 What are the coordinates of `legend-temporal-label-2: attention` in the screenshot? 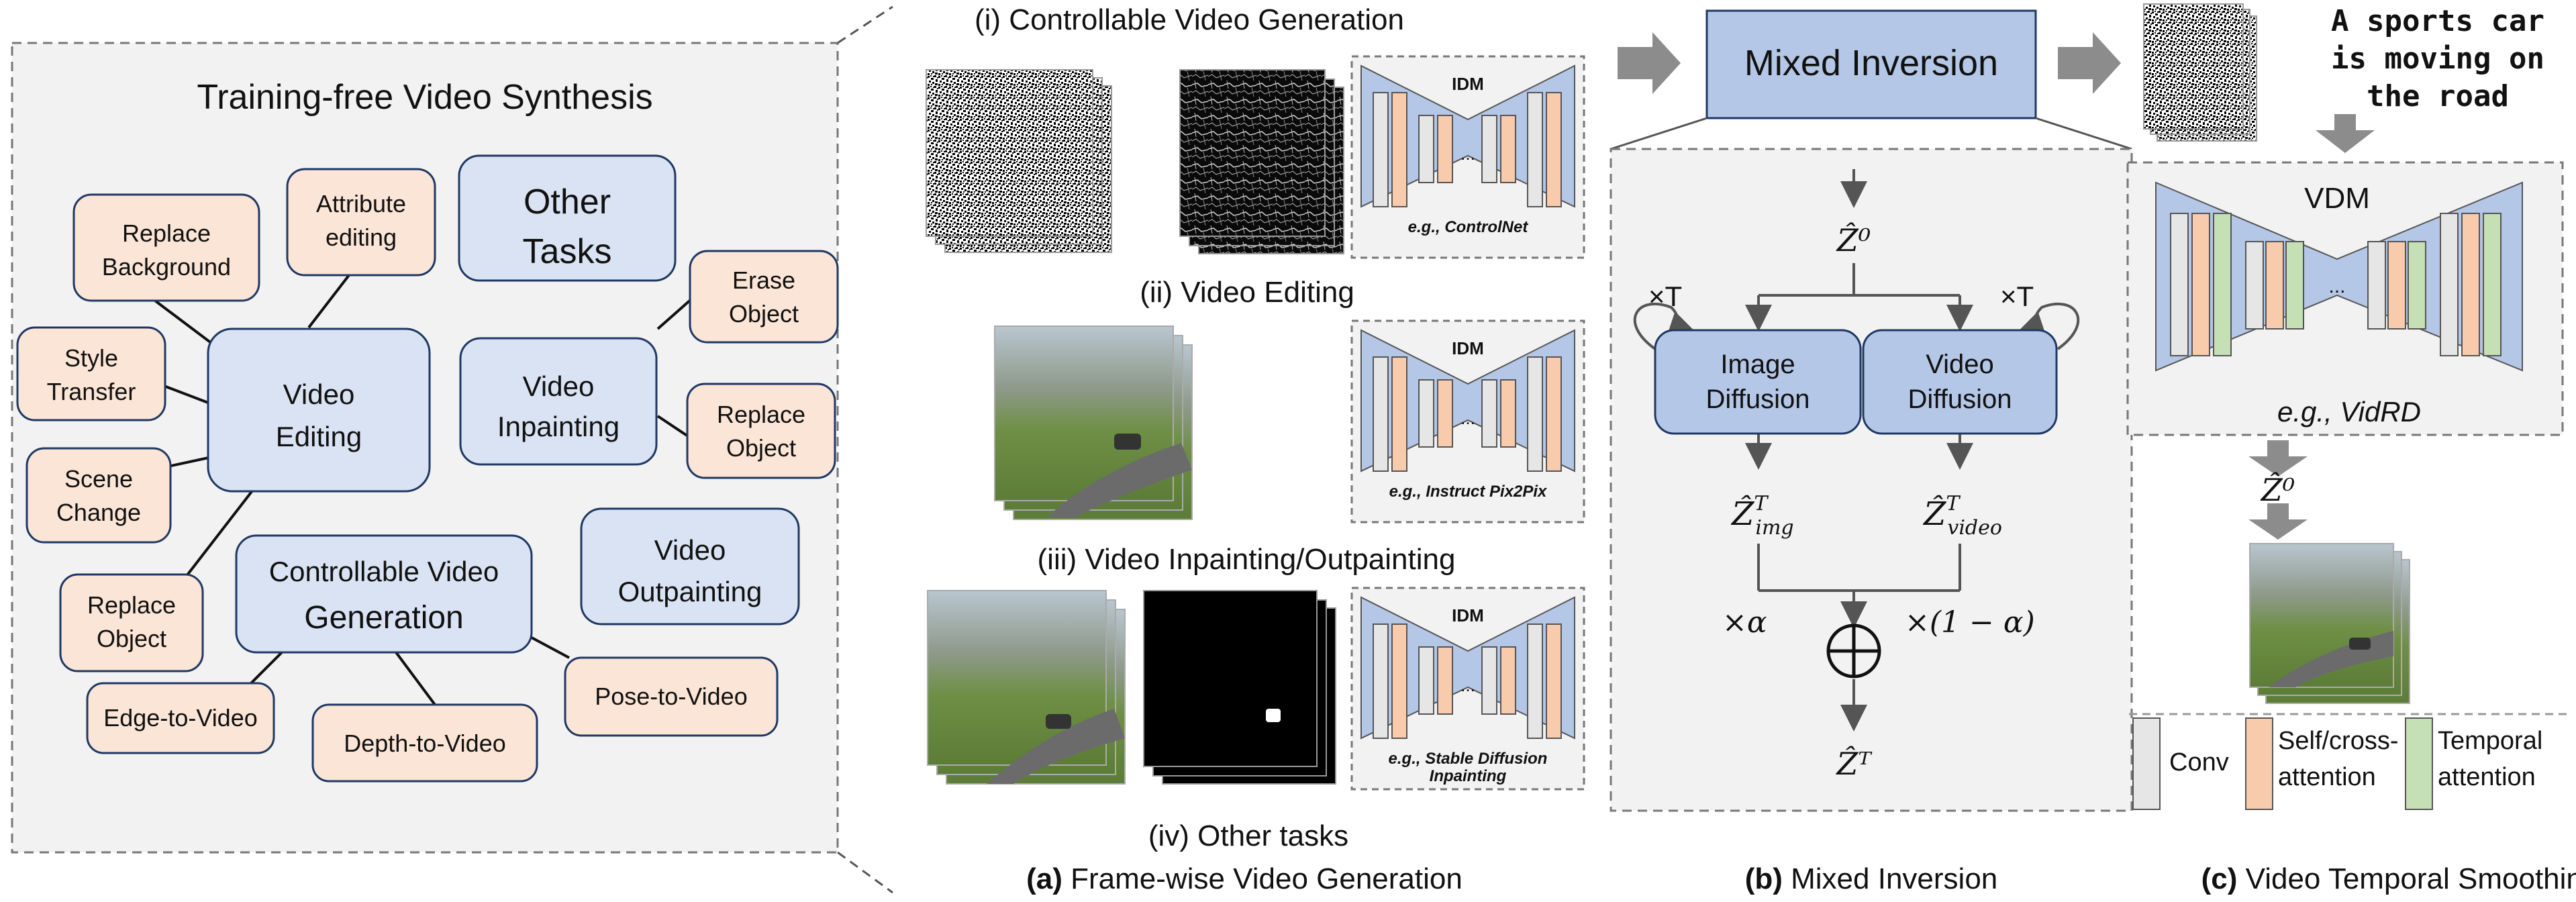 It's located at (2487, 777).